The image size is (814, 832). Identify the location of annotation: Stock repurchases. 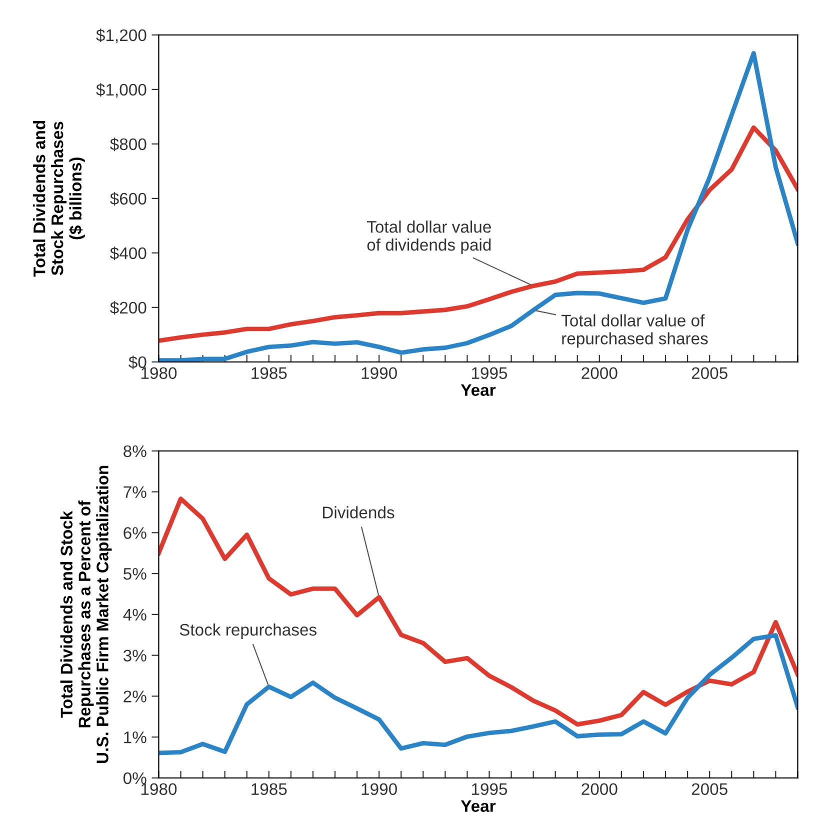
(248, 631).